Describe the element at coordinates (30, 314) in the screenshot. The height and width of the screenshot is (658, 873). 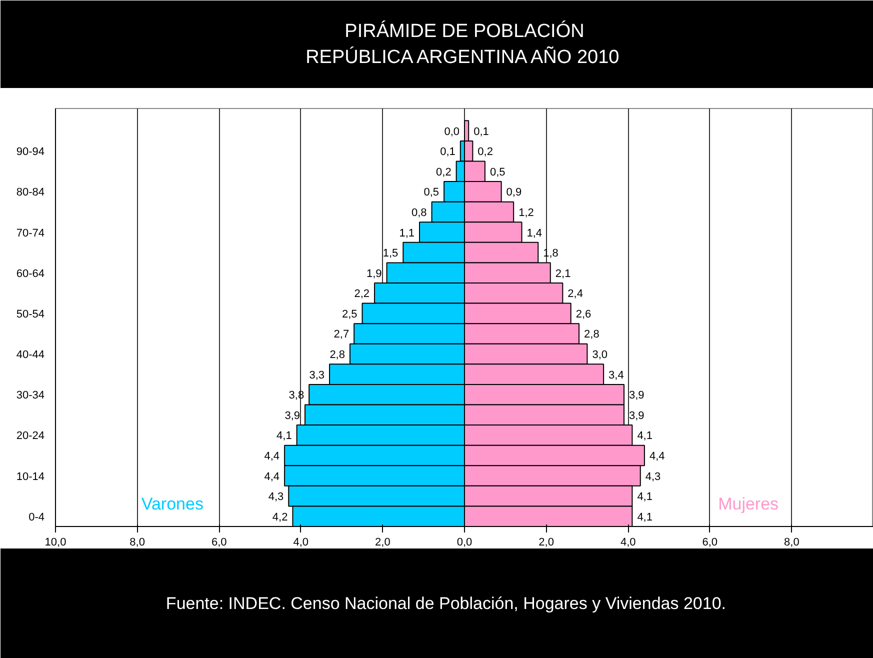
I see `y-tick-label: 50-54` at that location.